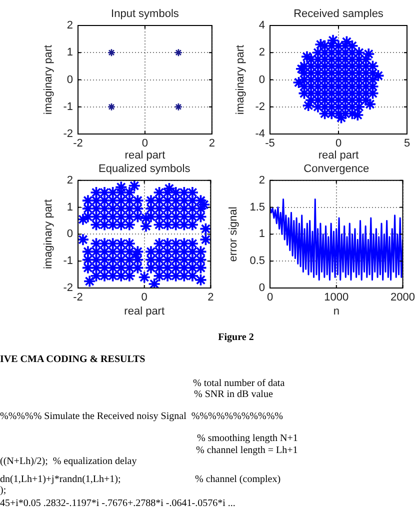  Describe the element at coordinates (141, 417) in the screenshot. I see `text: %%%%% Simulate the Received noisy Signal %%%%%%%%%%%` at that location.